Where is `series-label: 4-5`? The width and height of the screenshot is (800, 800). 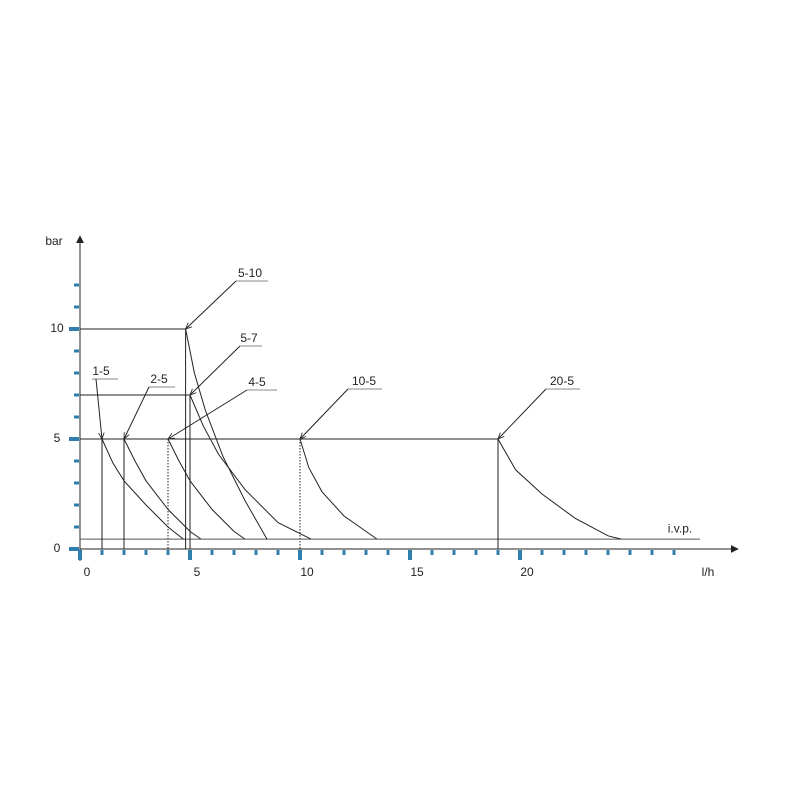 series-label: 4-5 is located at coordinates (257, 382).